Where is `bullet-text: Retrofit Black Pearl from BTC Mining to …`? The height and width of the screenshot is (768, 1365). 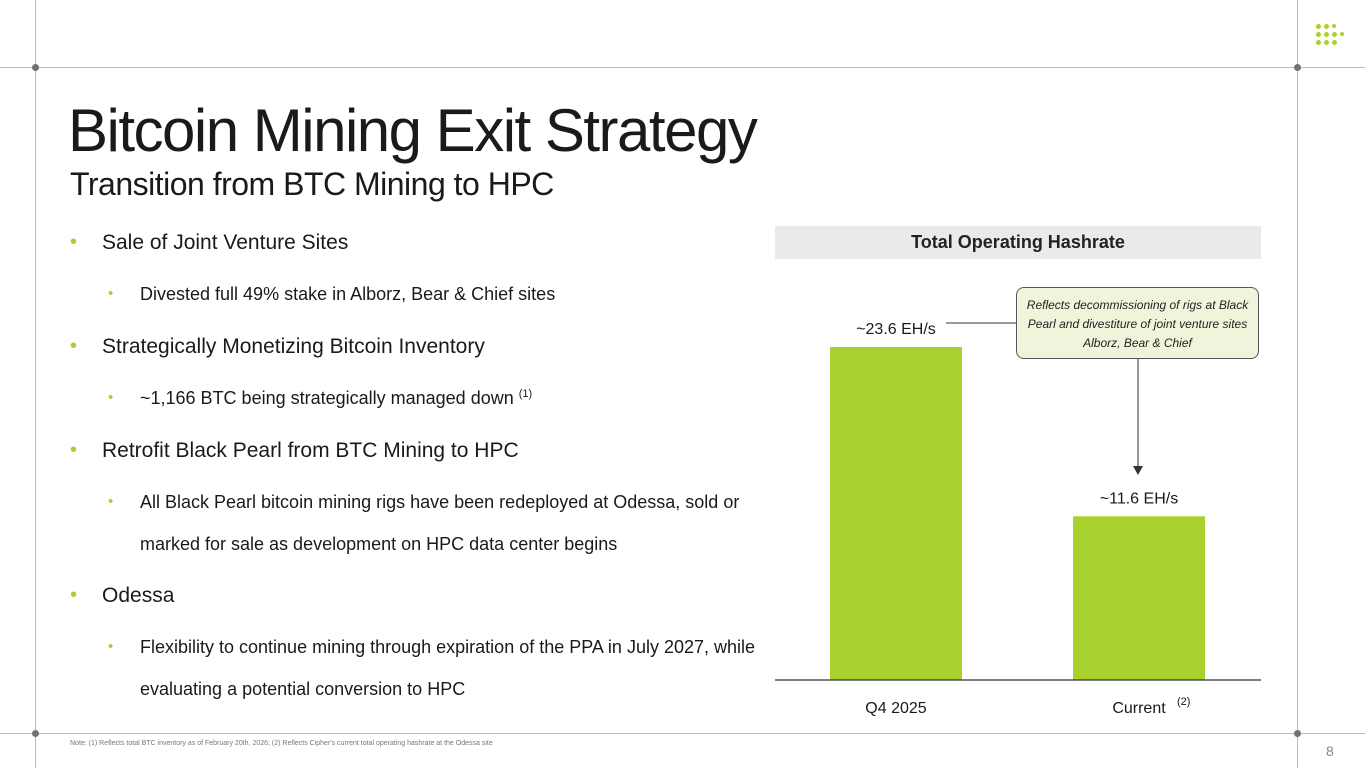
bullet-text: Retrofit Black Pearl from BTC Mining to … is located at coordinates (310, 450).